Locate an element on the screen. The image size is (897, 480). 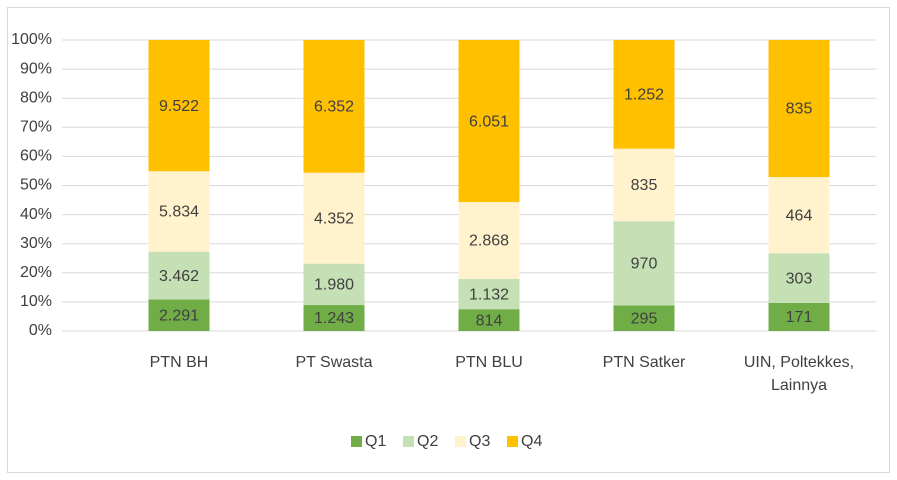
legend-label: Q2 is located at coordinates (427, 441).